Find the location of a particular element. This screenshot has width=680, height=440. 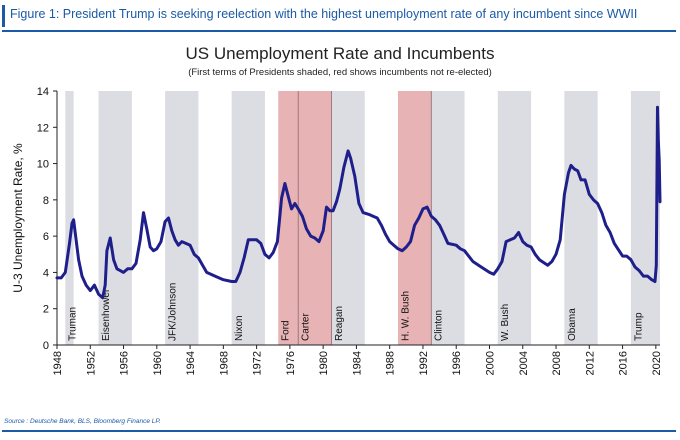

term-label: Eisenhower is located at coordinates (106, 314).